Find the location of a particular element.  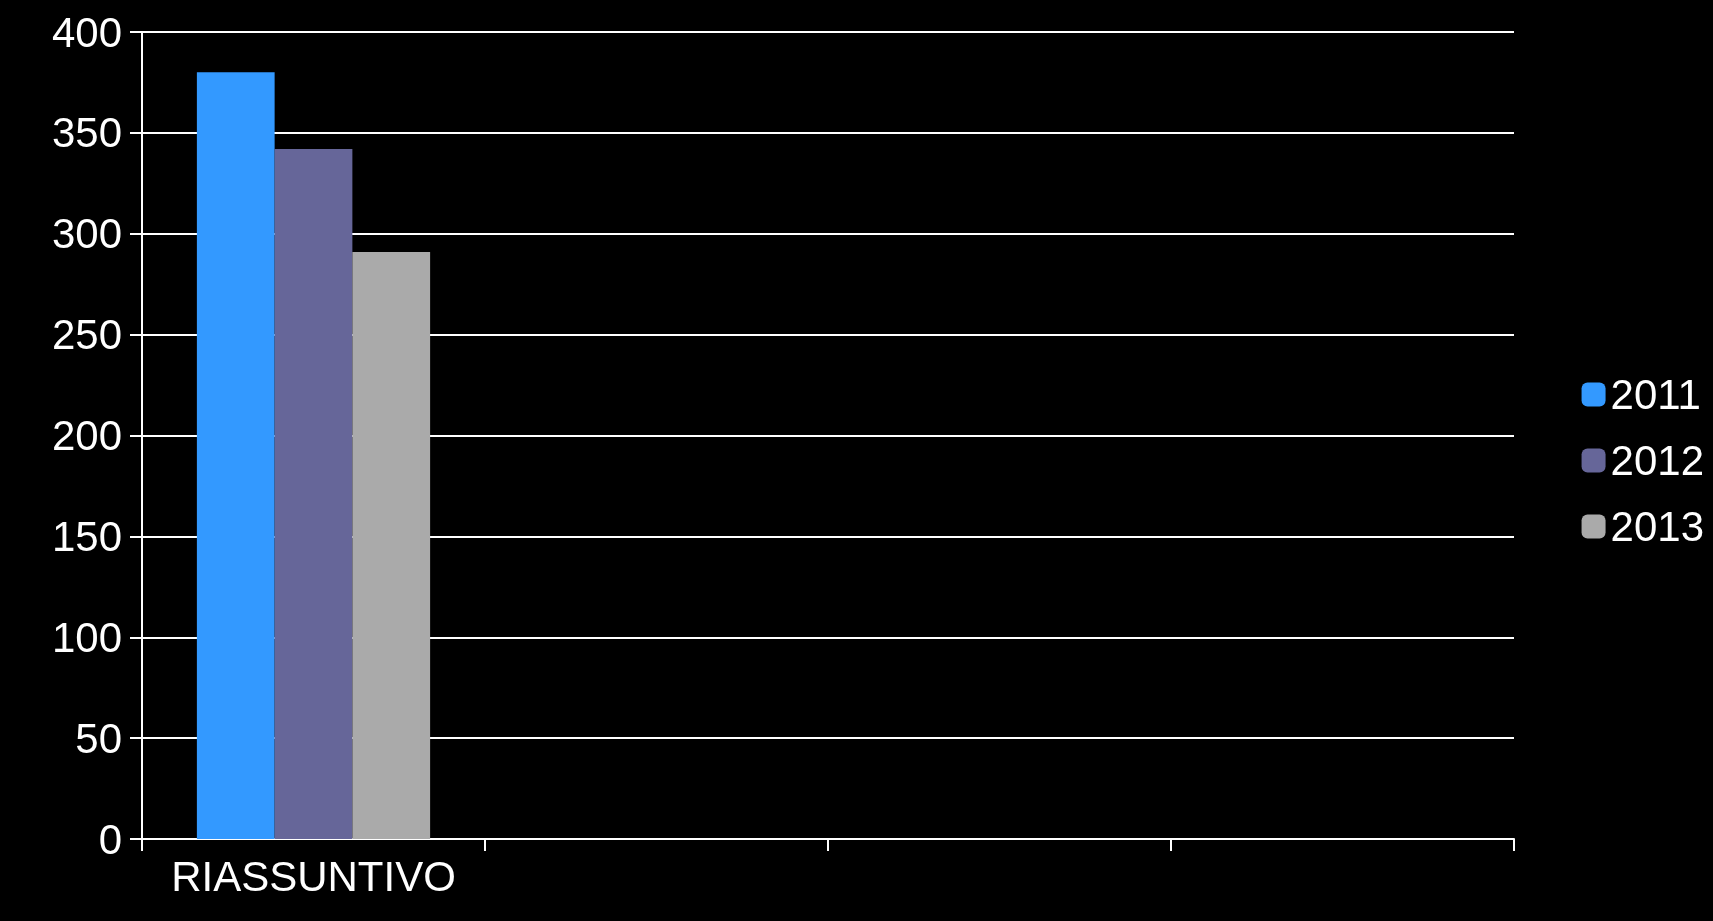

y-tick-label: 100 is located at coordinates (86, 637).